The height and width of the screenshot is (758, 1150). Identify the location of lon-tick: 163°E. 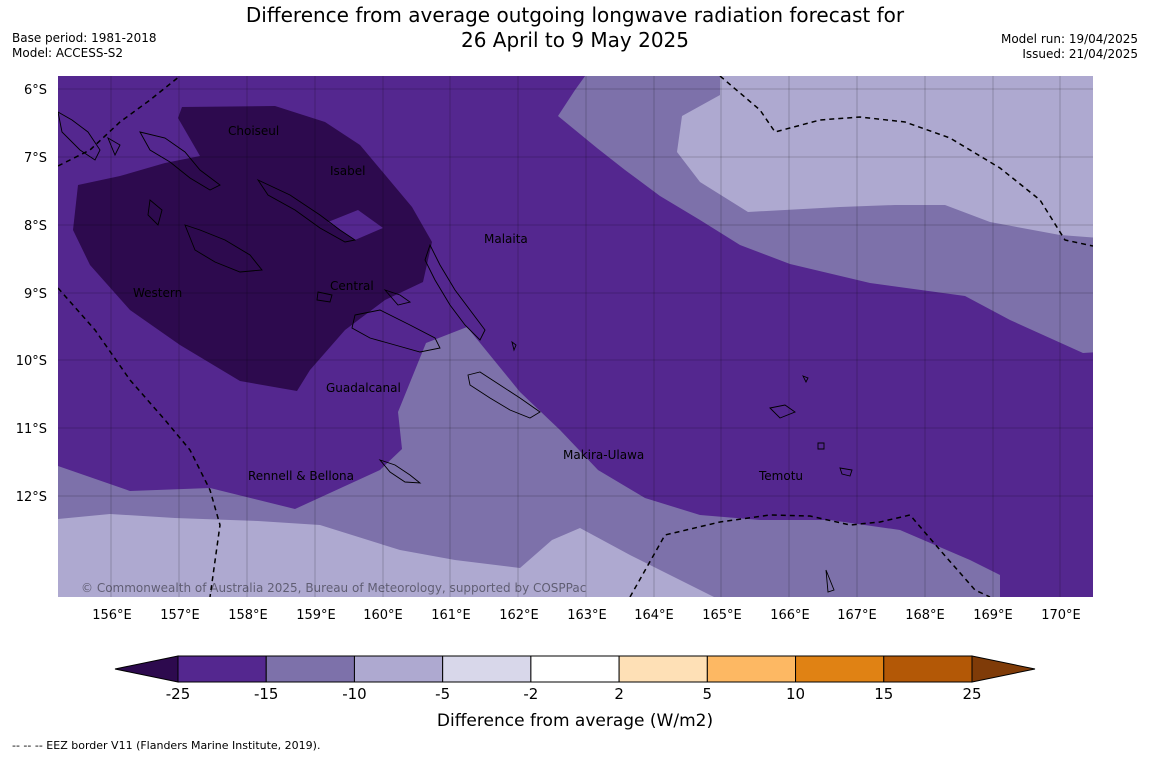
(587, 615).